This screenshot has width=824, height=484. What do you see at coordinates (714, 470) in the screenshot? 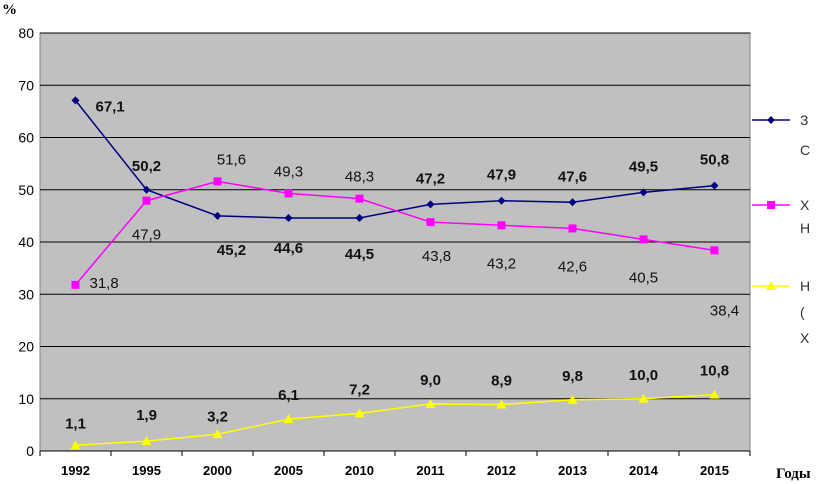
I see `x-tick-label: 2015` at bounding box center [714, 470].